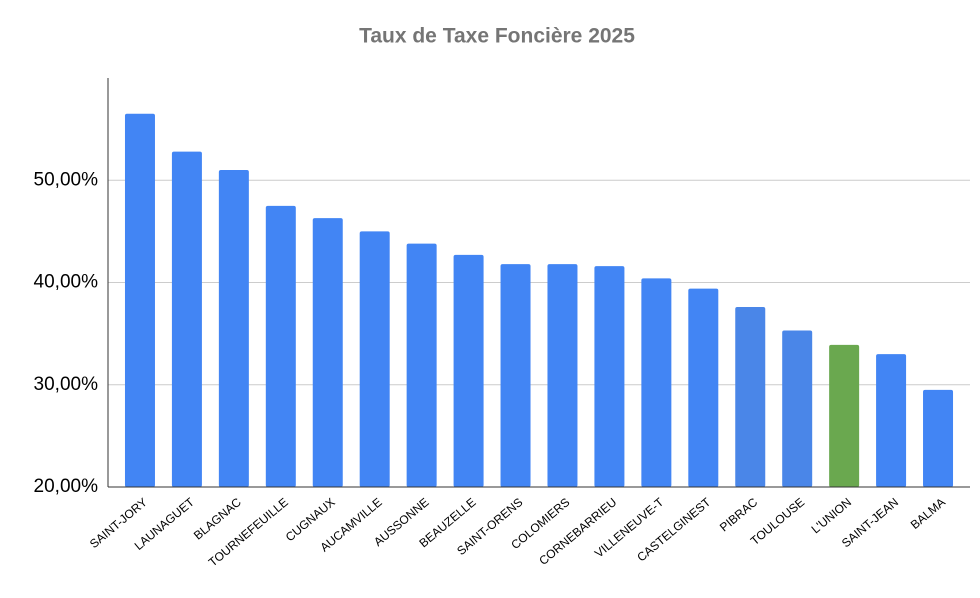  What do you see at coordinates (66, 486) in the screenshot?
I see `y-tick-label: 20,00%` at bounding box center [66, 486].